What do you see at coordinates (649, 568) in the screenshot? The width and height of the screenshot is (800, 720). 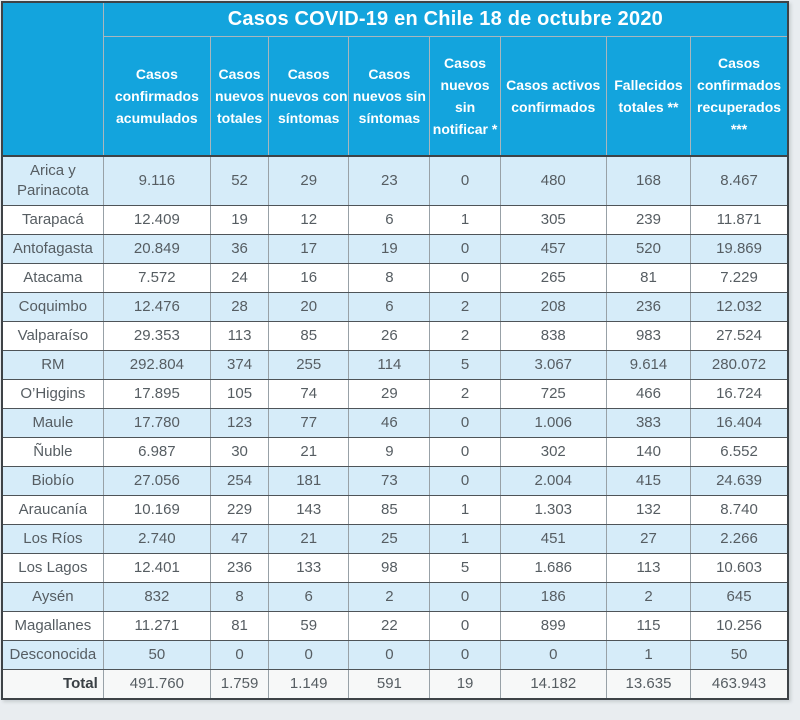 I see `data-cell: 113` at bounding box center [649, 568].